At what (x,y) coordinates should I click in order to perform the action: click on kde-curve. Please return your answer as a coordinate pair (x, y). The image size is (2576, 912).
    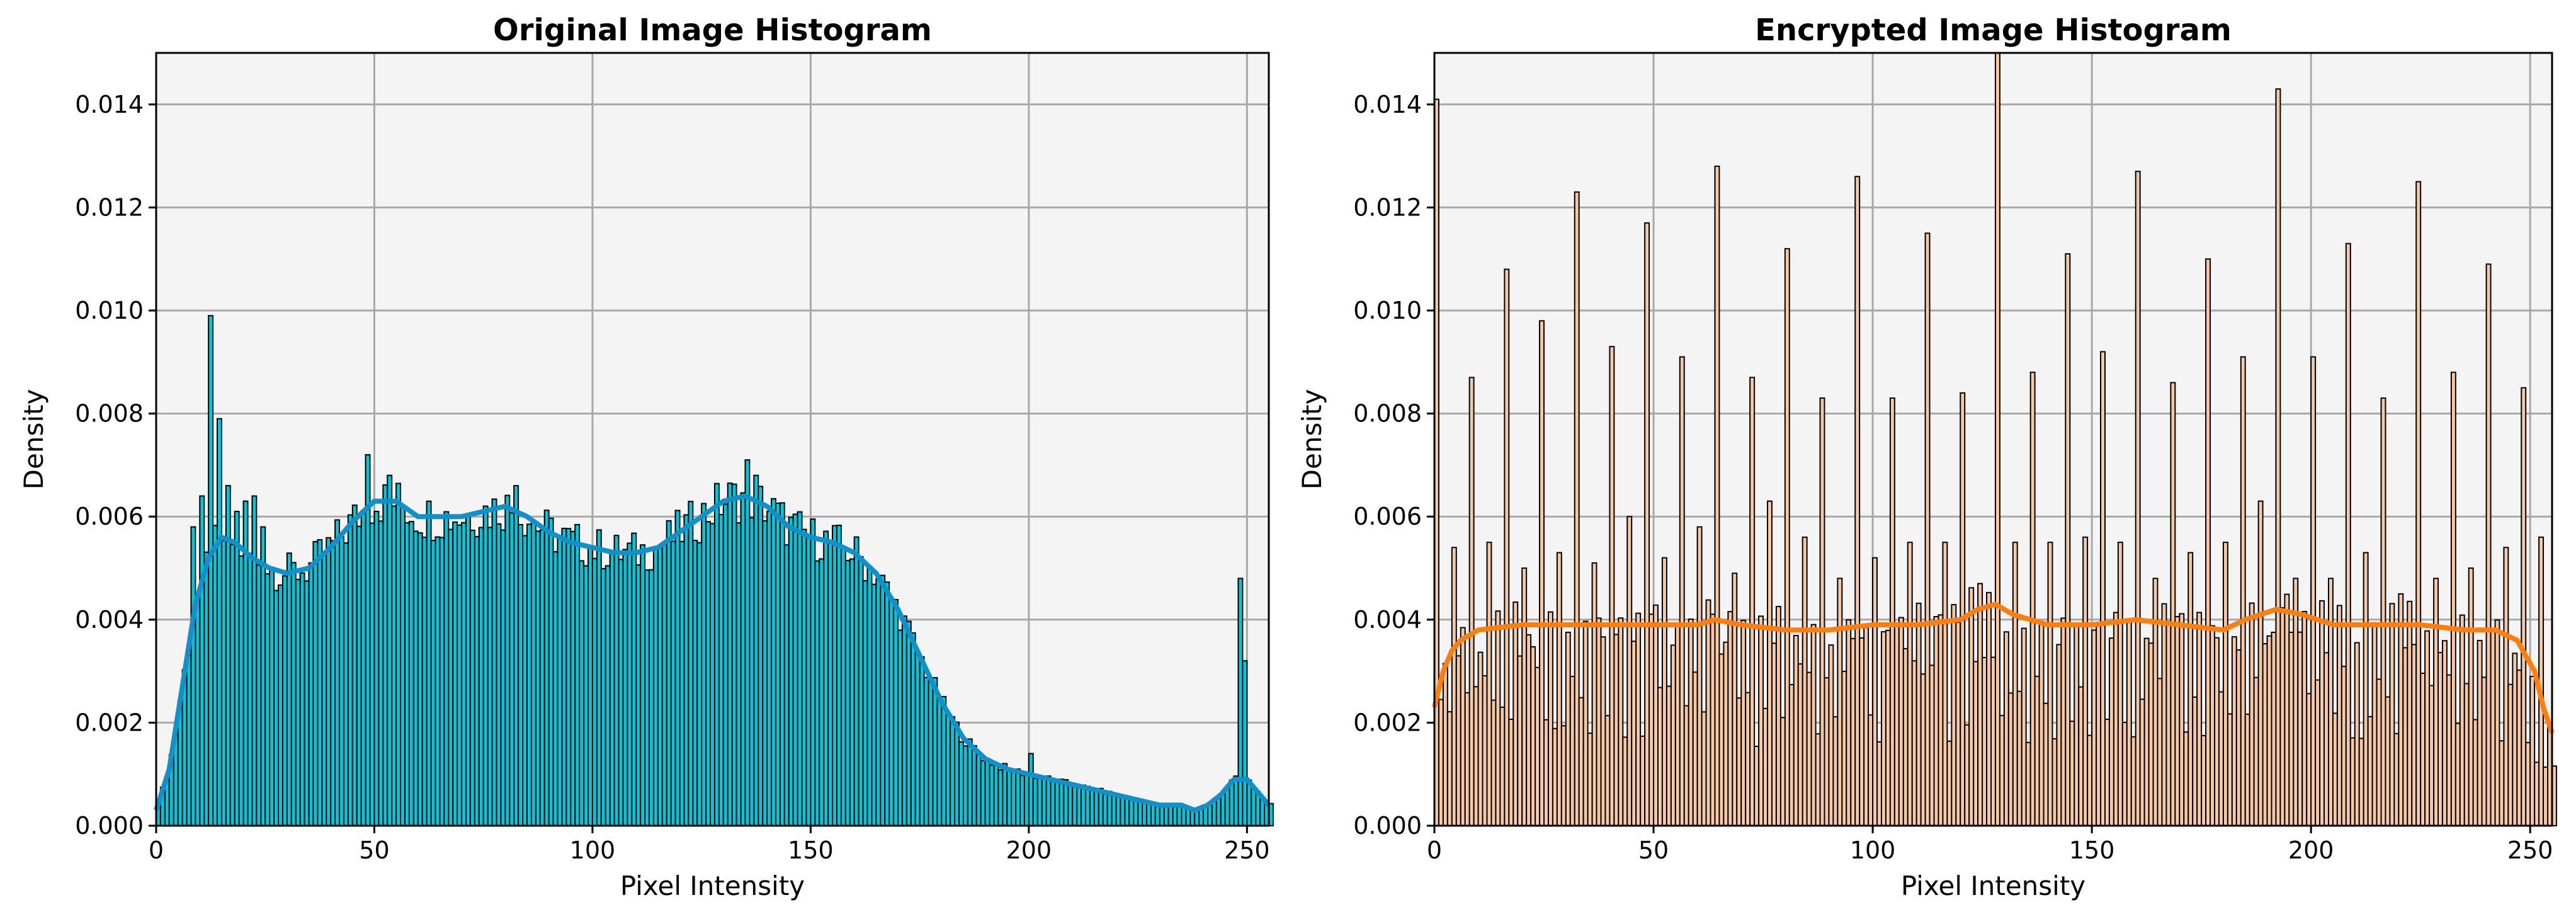
    Looking at the image, I should click on (1993, 667).